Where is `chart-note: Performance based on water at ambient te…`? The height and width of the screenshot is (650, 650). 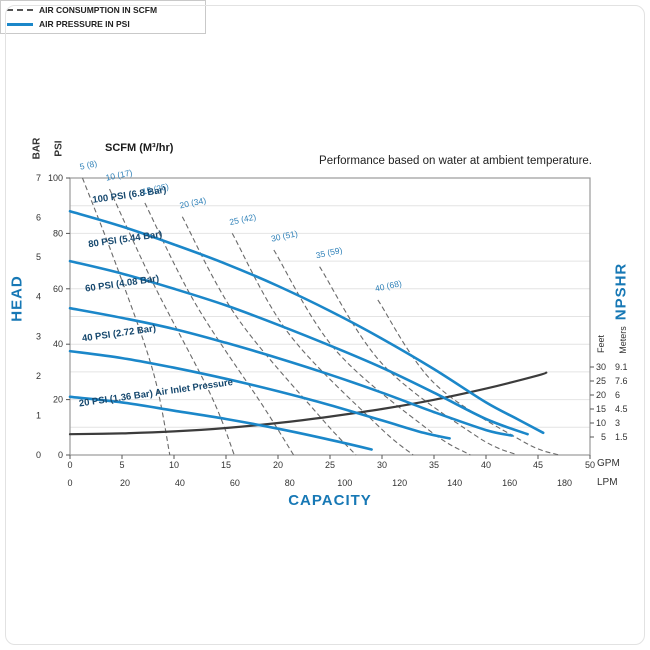
chart-note: Performance based on water at ambient te… is located at coordinates (455, 161).